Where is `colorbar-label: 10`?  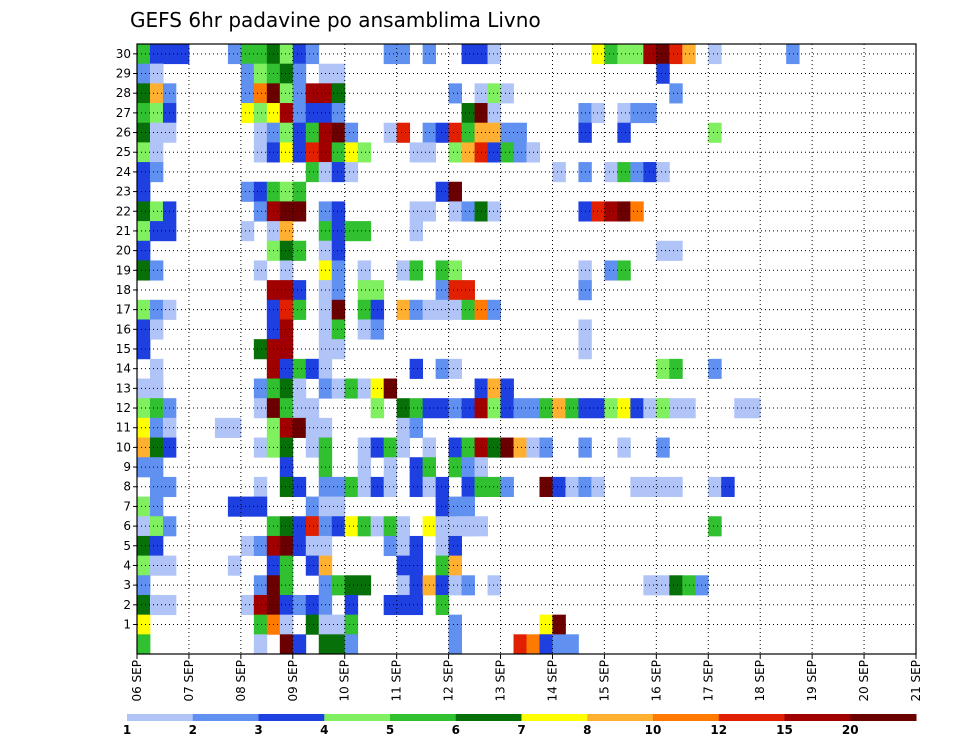 colorbar-label: 10 is located at coordinates (653, 730).